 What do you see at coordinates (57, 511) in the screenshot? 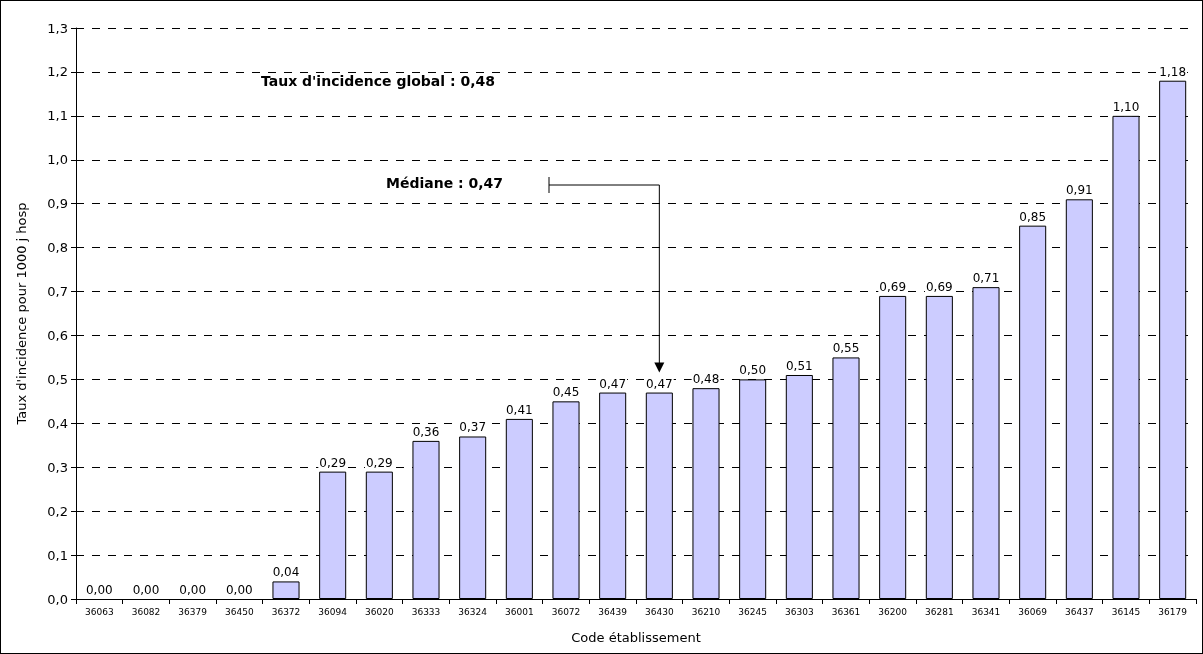
I see `y-tick-label: 0,2` at bounding box center [57, 511].